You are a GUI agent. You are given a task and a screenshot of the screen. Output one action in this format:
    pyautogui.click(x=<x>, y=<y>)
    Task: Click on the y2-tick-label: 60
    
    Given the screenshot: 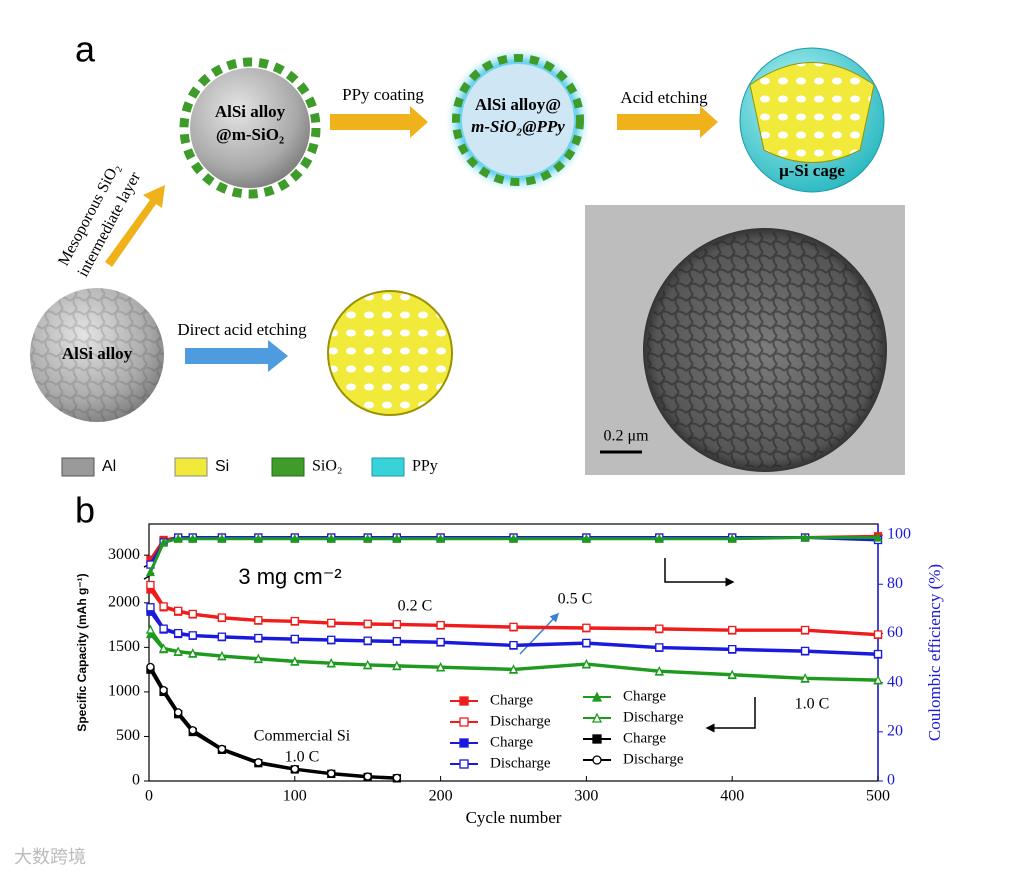 What is the action you would take?
    pyautogui.click(x=895, y=632)
    